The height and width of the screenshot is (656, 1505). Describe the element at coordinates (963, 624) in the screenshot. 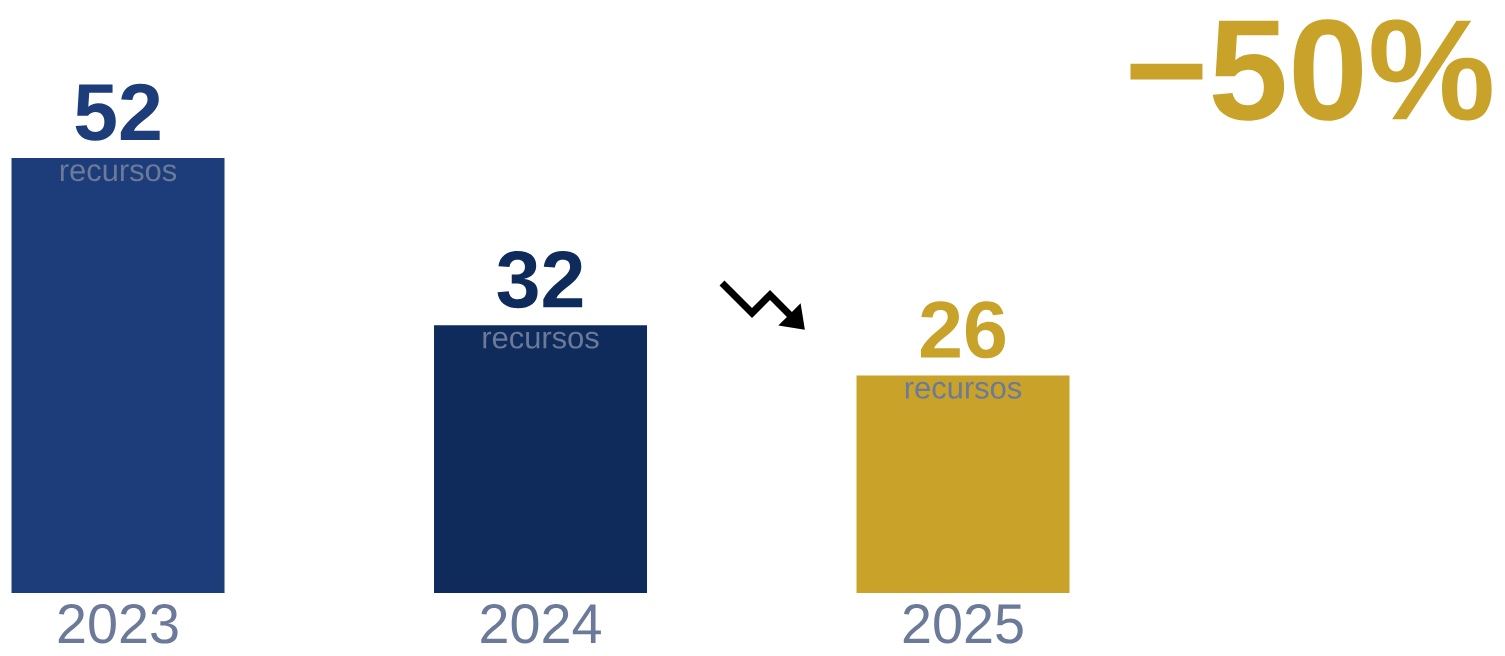

I see `x-tick-label: 2025` at that location.